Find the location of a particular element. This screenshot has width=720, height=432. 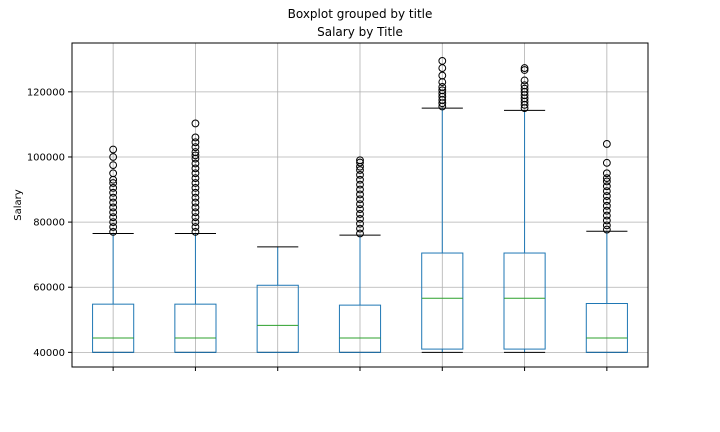

y-tick-label: 40000 is located at coordinates (49, 353).